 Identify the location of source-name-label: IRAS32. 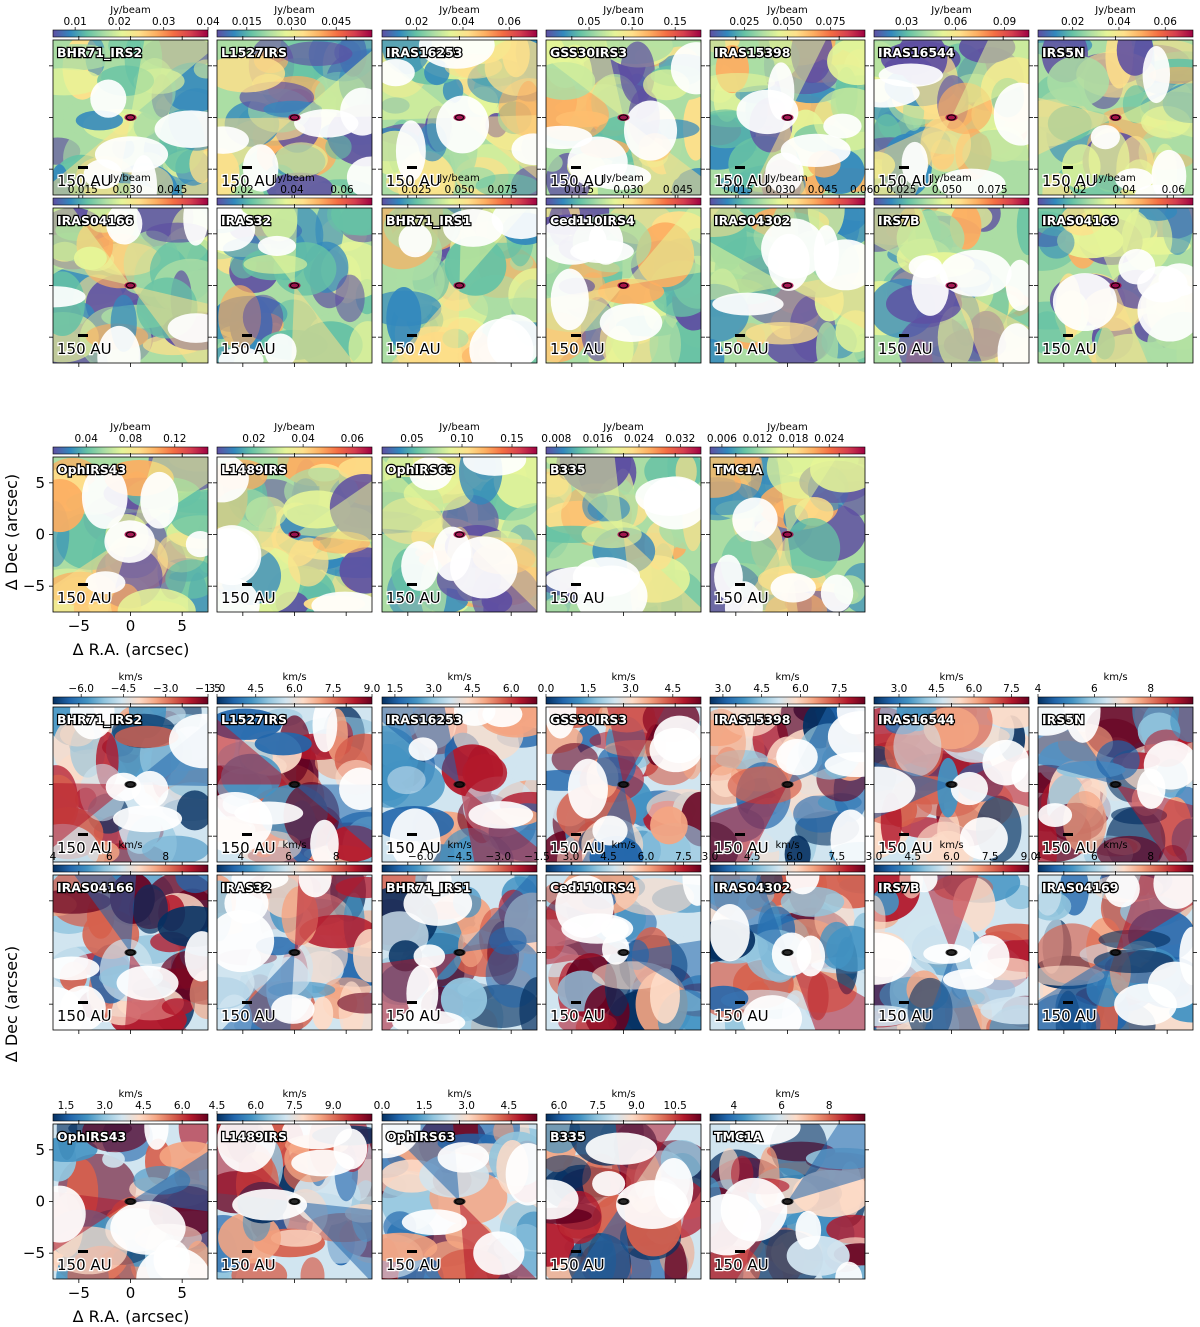
(246, 220).